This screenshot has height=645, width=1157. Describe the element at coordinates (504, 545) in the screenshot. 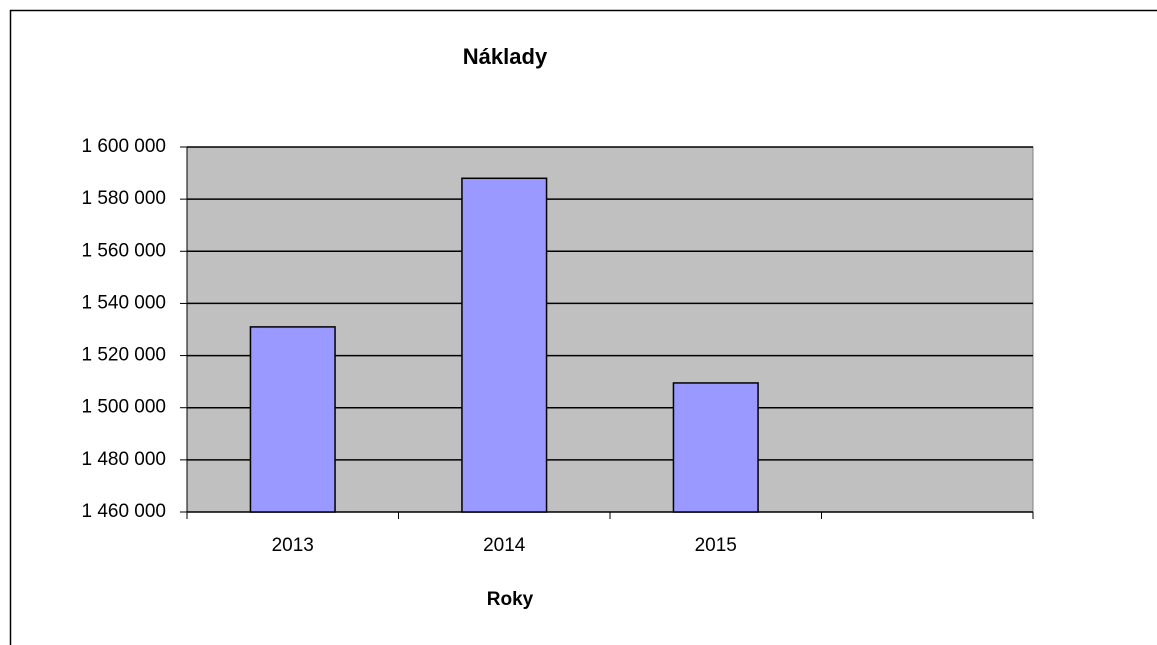

I see `x-tick-label: 2014` at that location.